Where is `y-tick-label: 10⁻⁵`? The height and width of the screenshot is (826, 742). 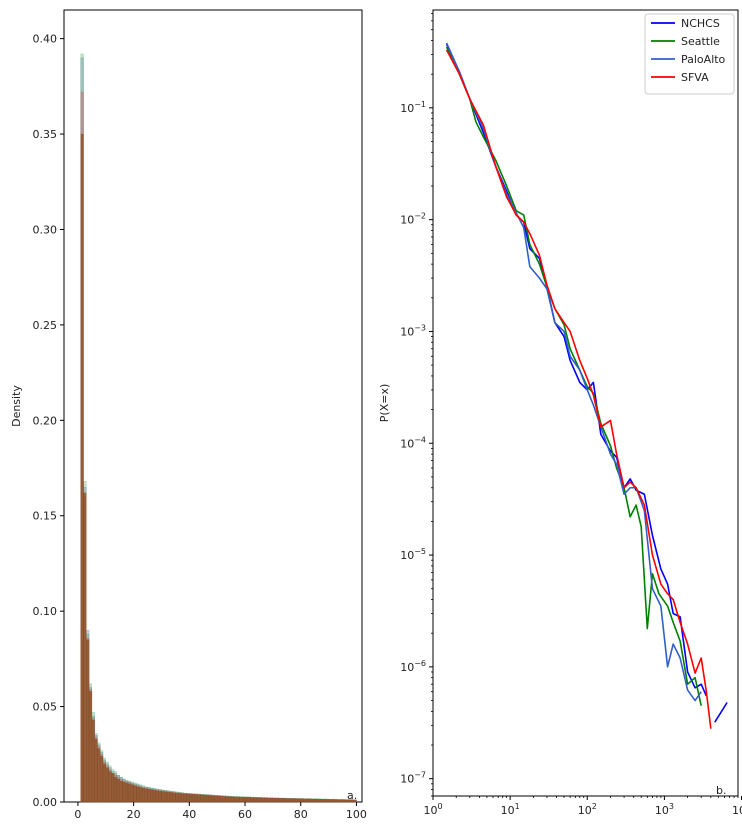
y-tick-label: 10⁻⁵ is located at coordinates (413, 554).